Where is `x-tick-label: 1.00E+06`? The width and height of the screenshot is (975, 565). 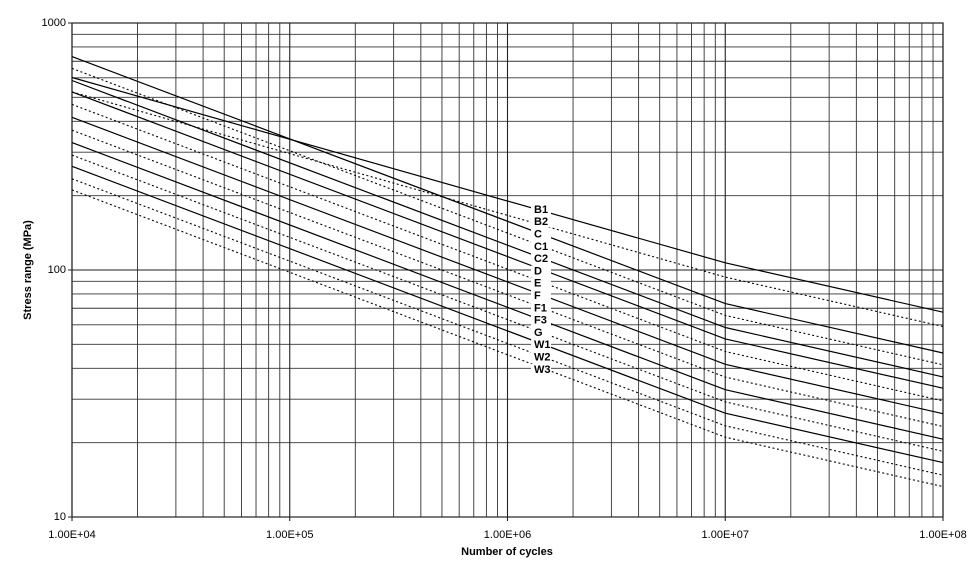 x-tick-label: 1.00E+06 is located at coordinates (507, 535).